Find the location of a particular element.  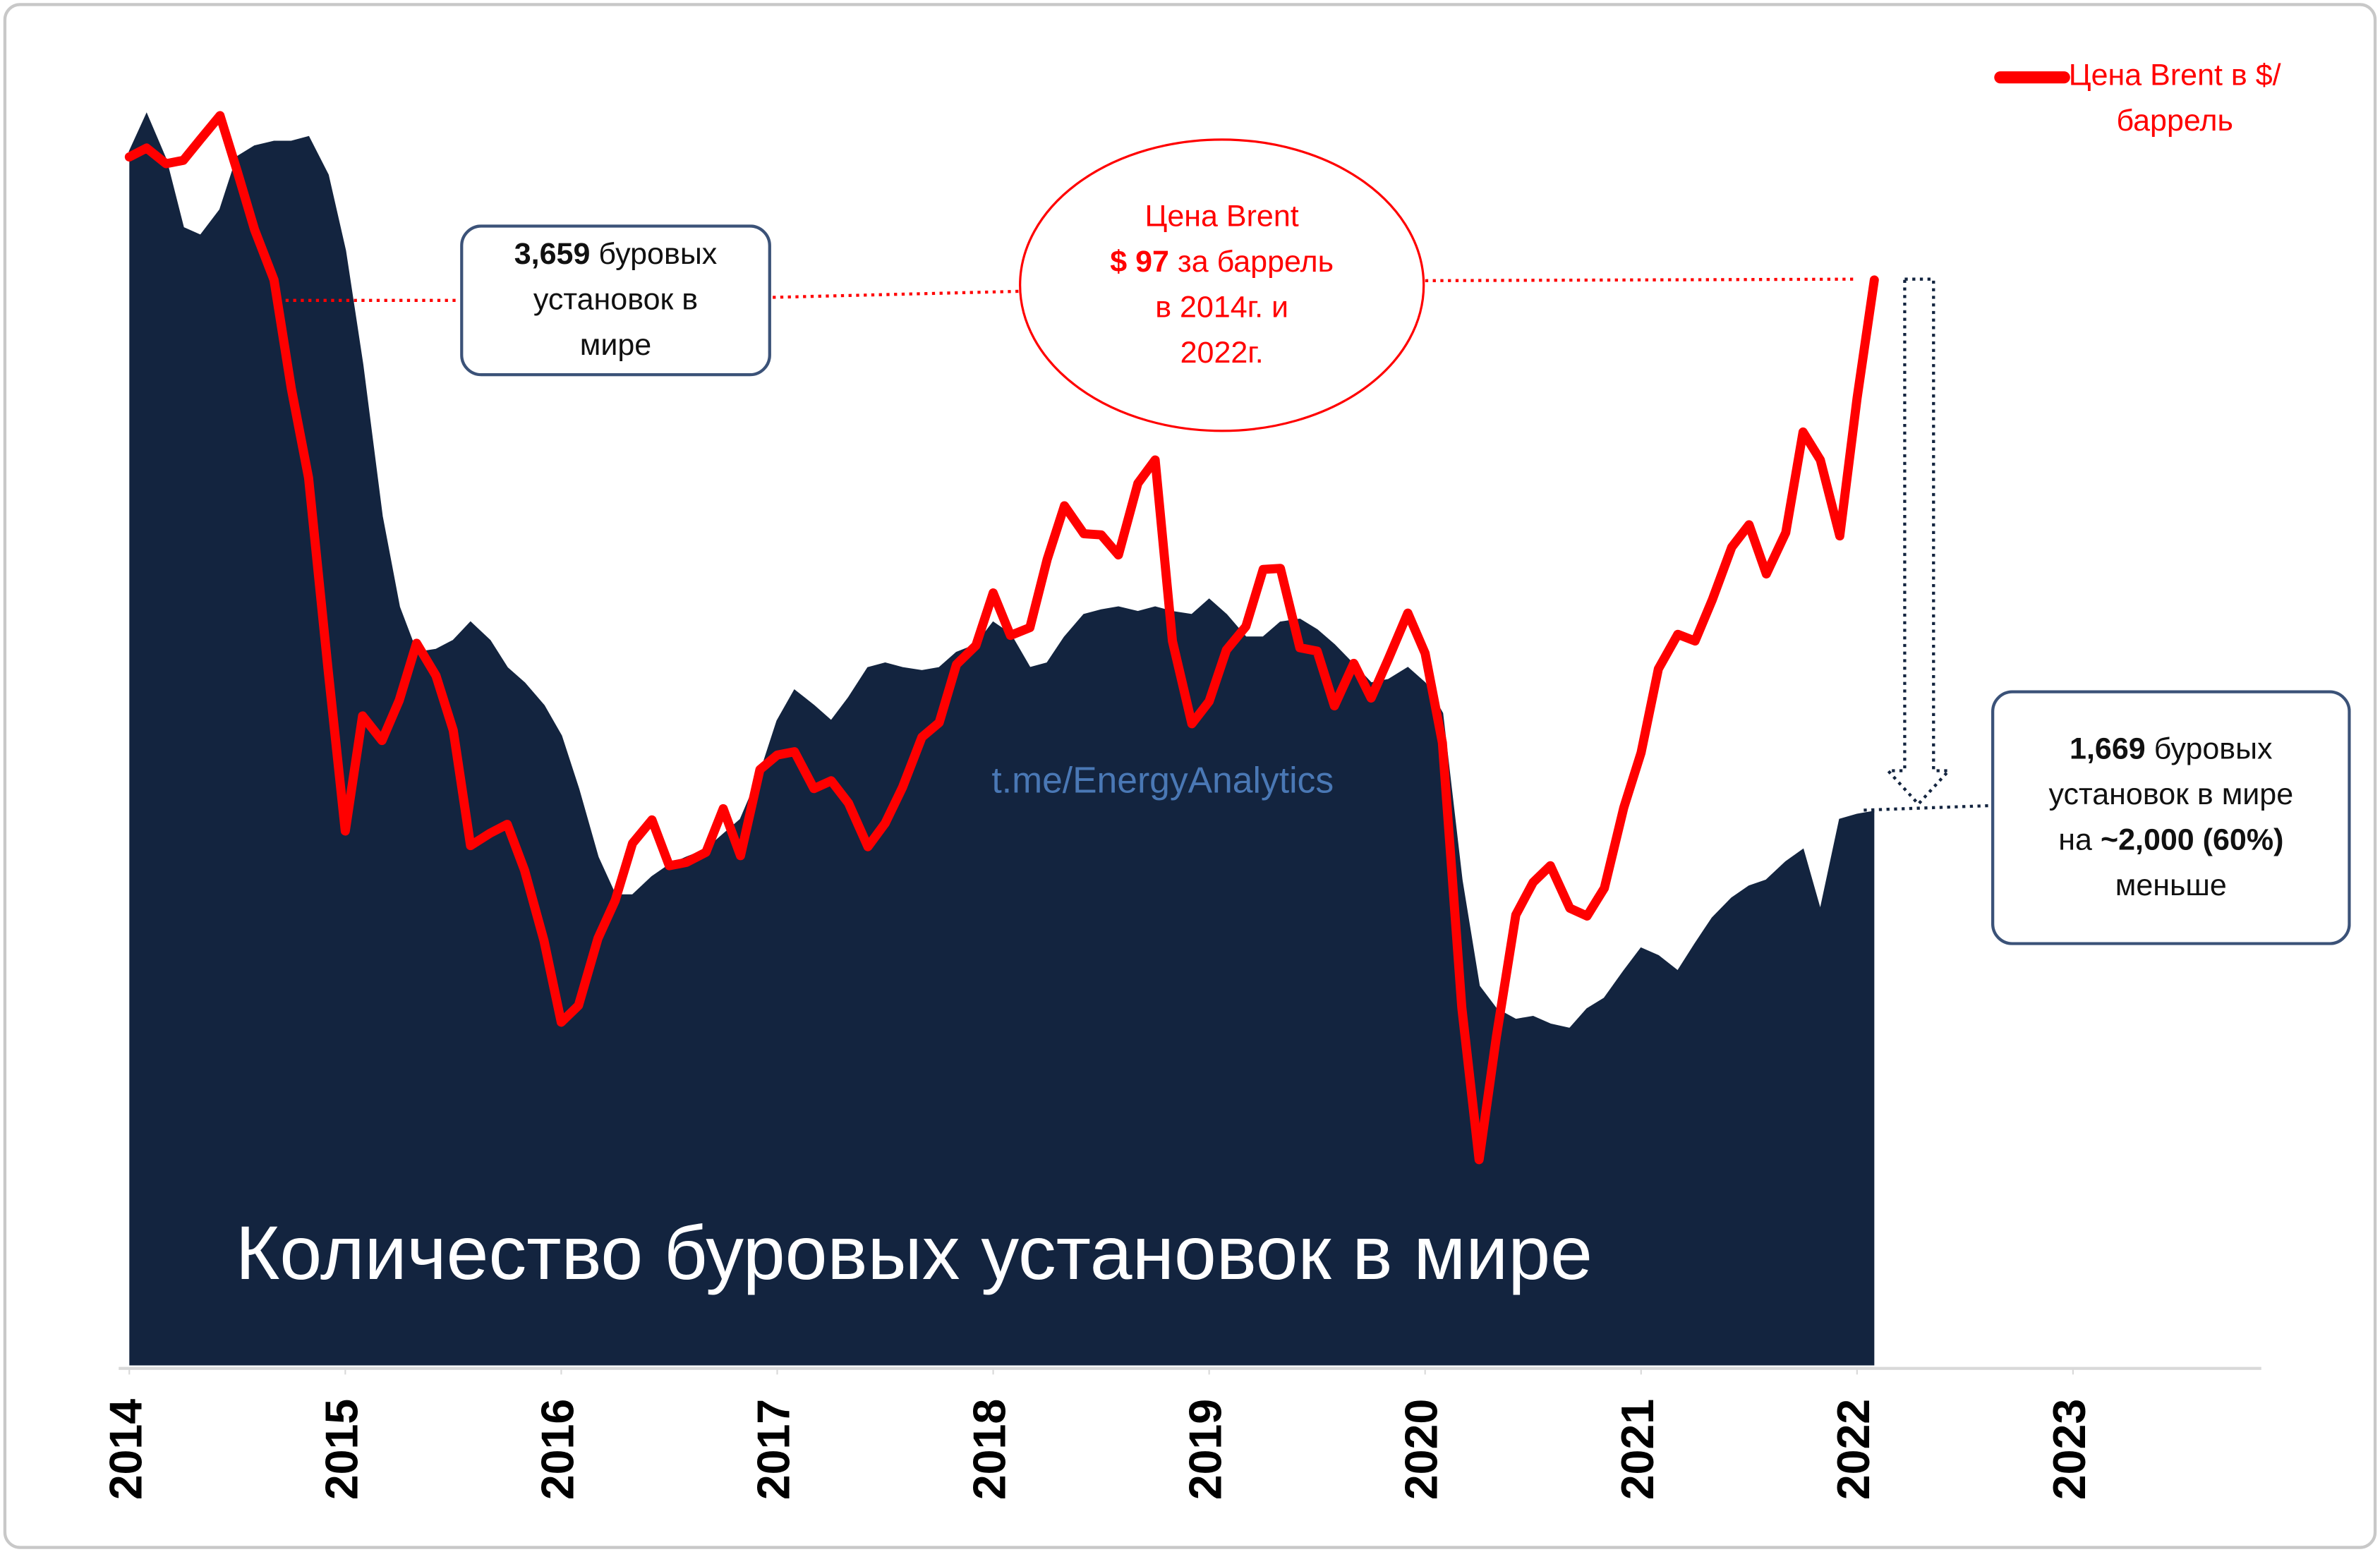

annotation-emphasis: 1,669 is located at coordinates (2108, 749).